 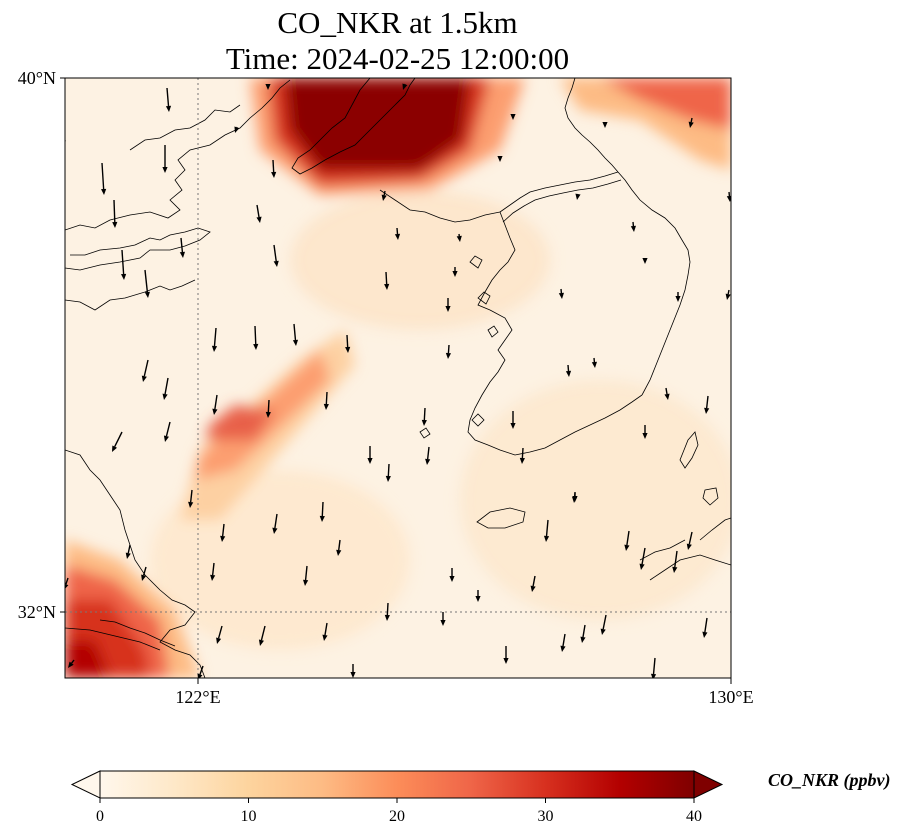 What do you see at coordinates (397, 22) in the screenshot?
I see `chart-title-line1: CO_NKR at 1.5km` at bounding box center [397, 22].